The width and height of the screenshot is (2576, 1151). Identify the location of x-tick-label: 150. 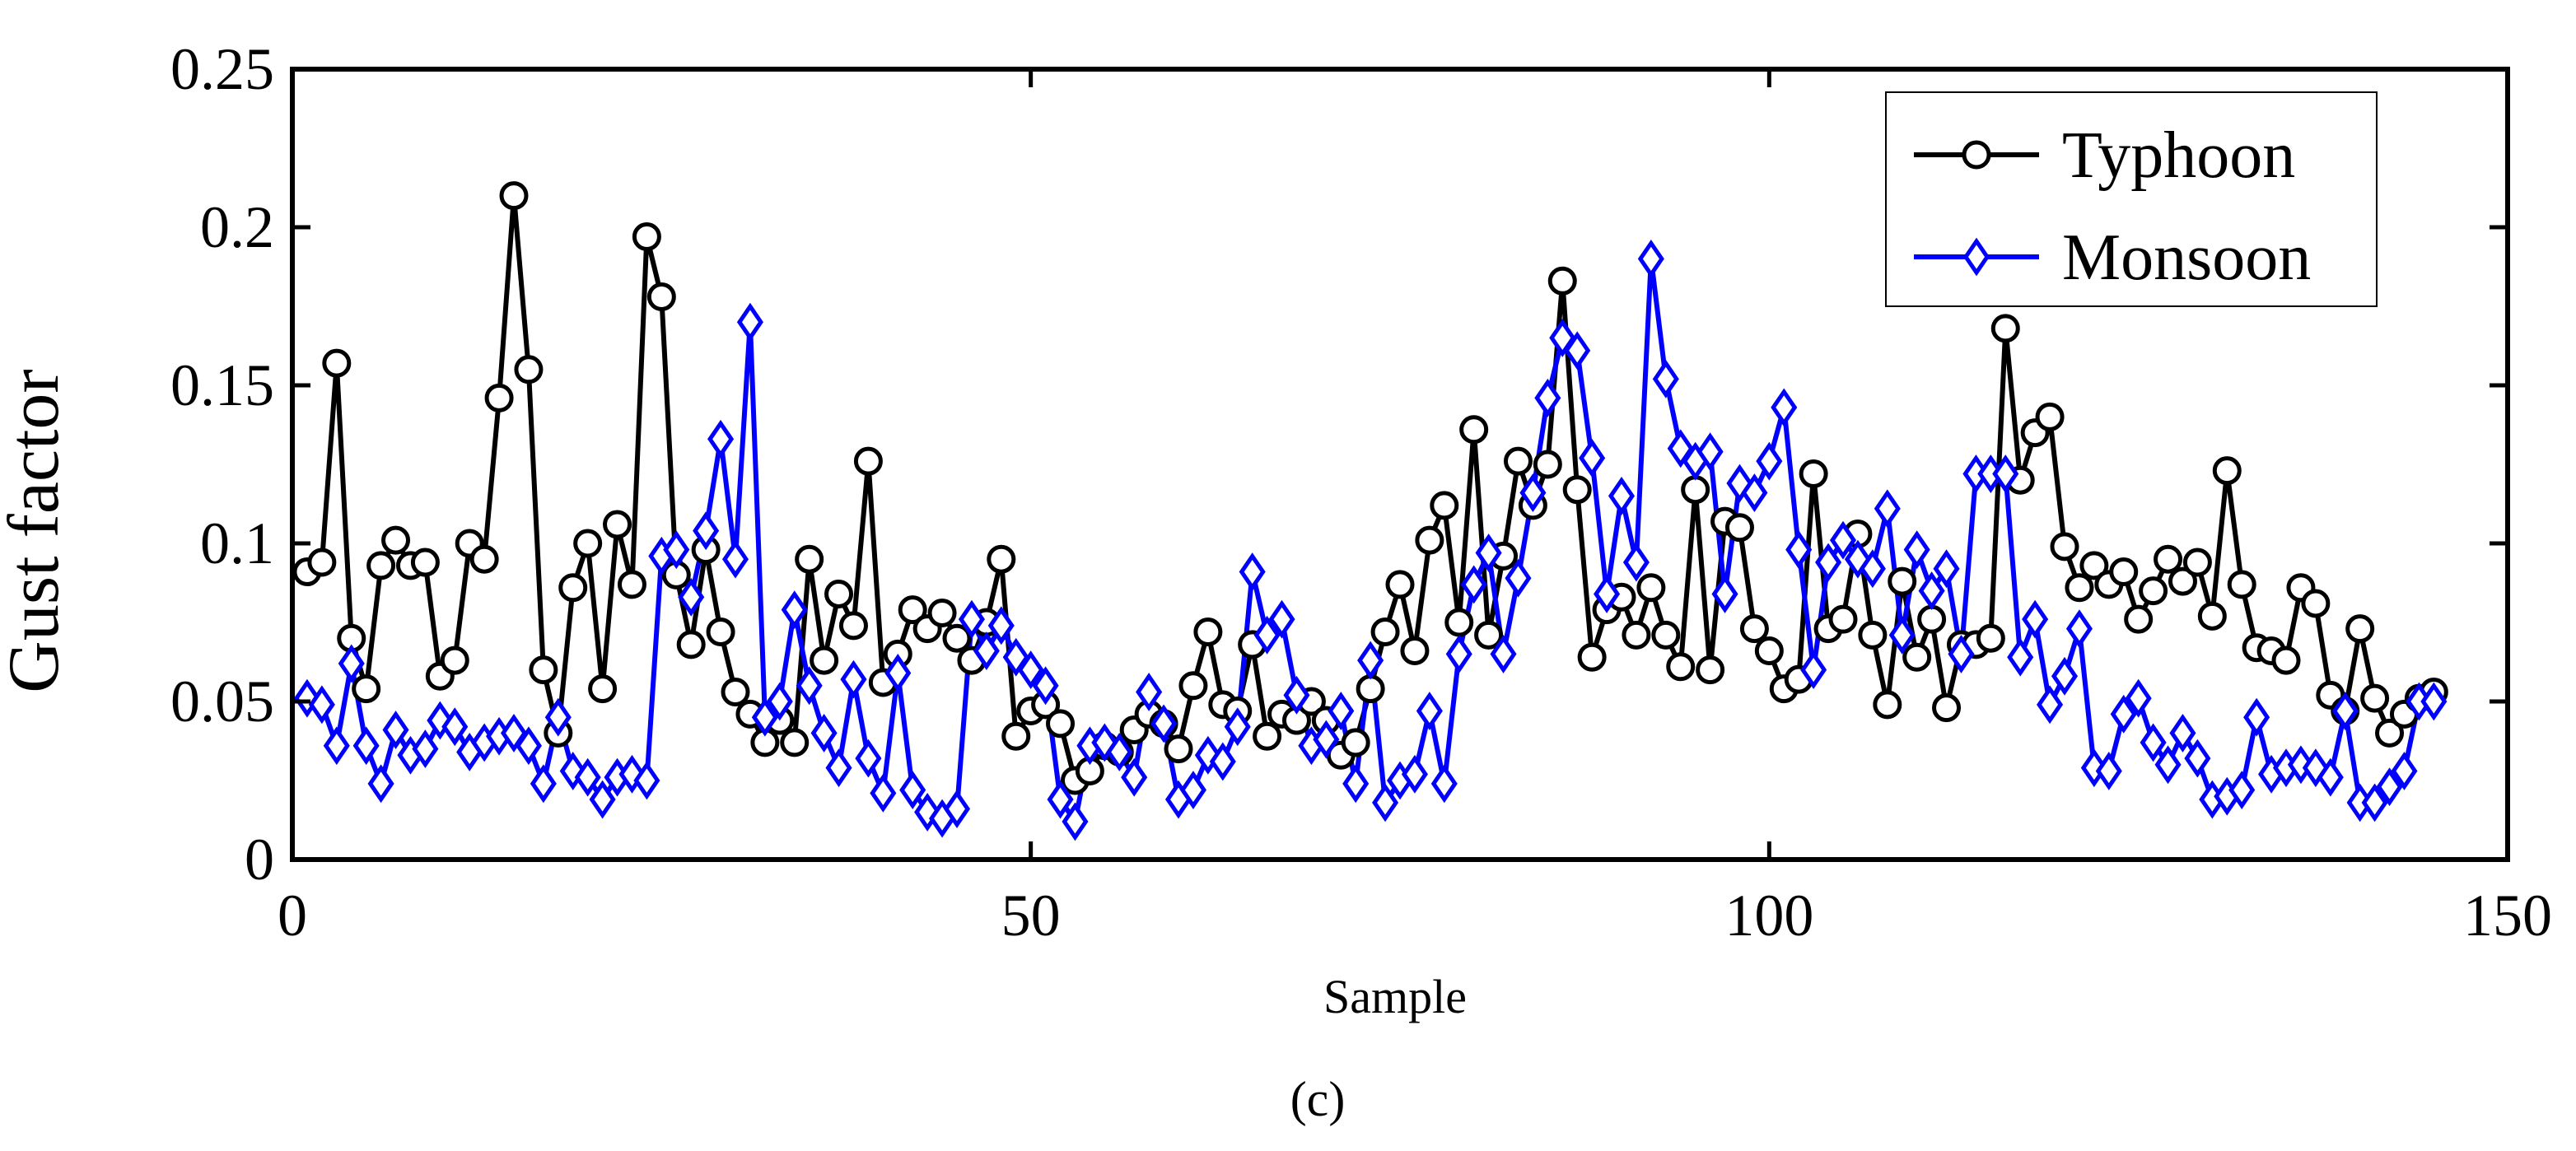
(2507, 916).